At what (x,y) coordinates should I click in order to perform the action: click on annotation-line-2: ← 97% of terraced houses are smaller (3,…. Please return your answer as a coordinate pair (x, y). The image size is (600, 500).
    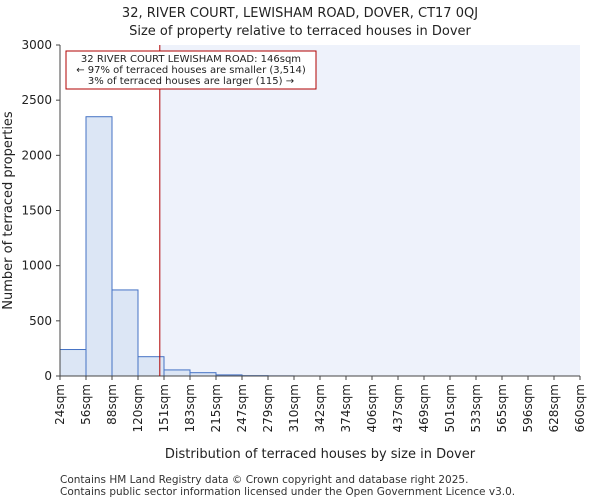
    Looking at the image, I should click on (191, 70).